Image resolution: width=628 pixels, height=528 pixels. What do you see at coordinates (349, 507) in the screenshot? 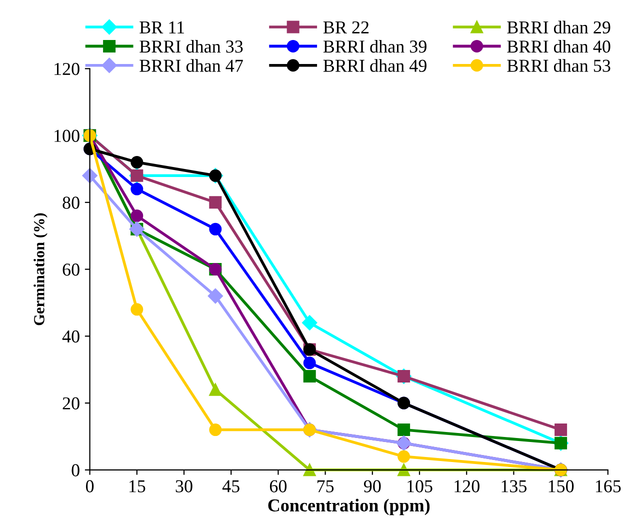
I see `x-axis-title: Concentration (ppm)` at bounding box center [349, 507].